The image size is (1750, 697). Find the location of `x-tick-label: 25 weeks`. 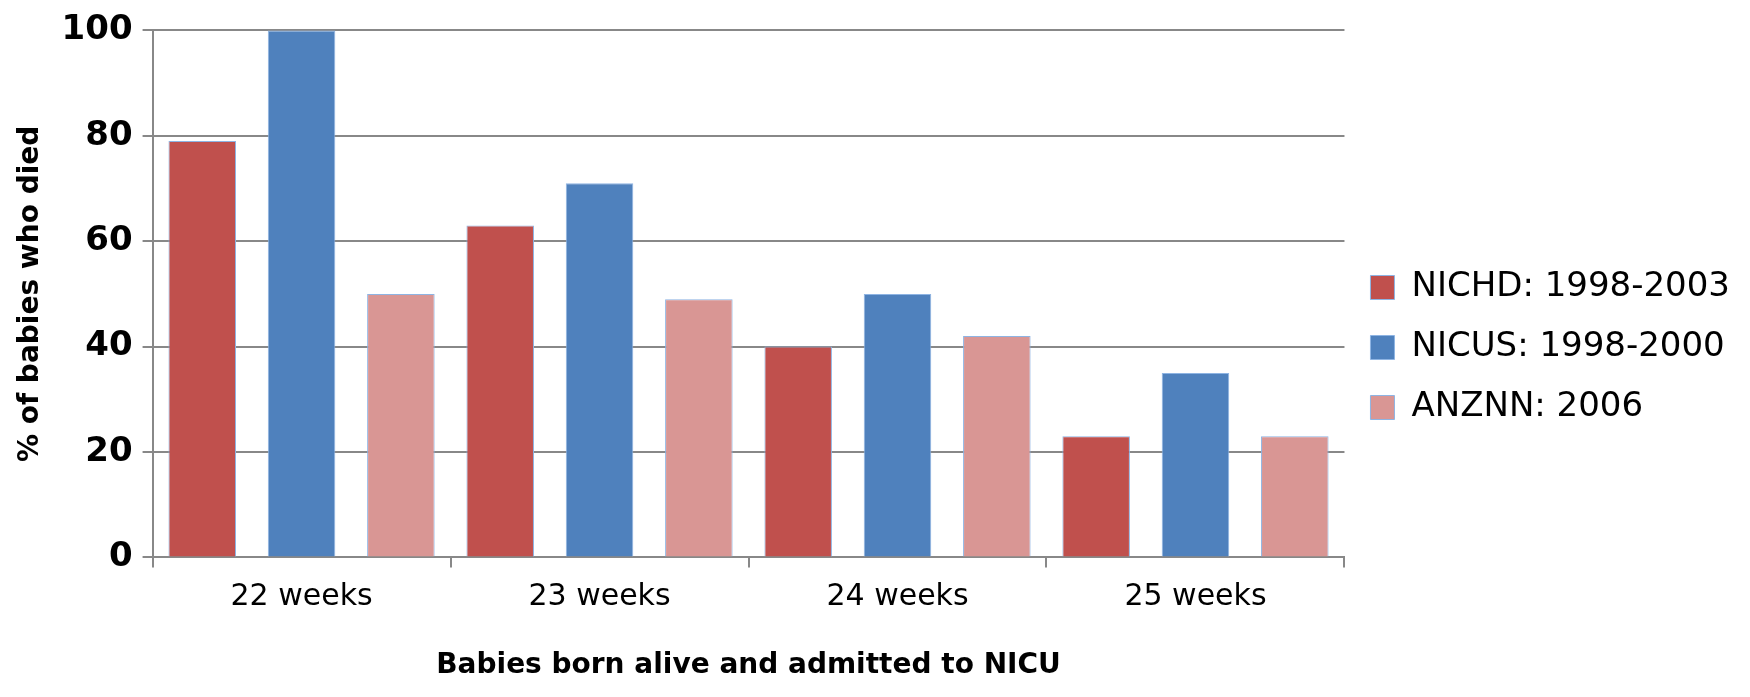

x-tick-label: 25 weeks is located at coordinates (1195, 595).